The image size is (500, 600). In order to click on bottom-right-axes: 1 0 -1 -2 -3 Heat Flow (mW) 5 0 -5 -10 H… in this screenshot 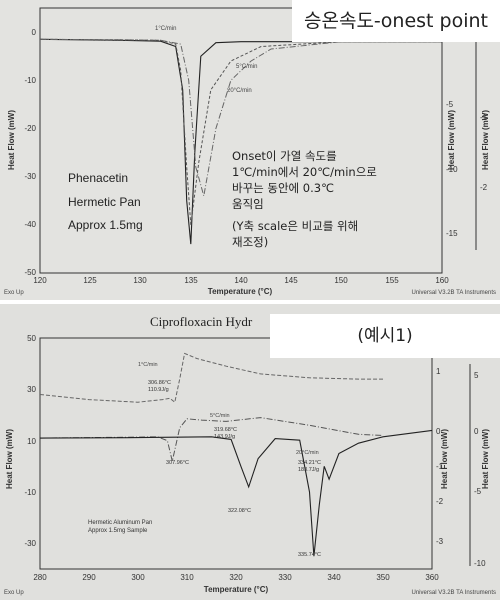, I will do `click(460, 453)`.